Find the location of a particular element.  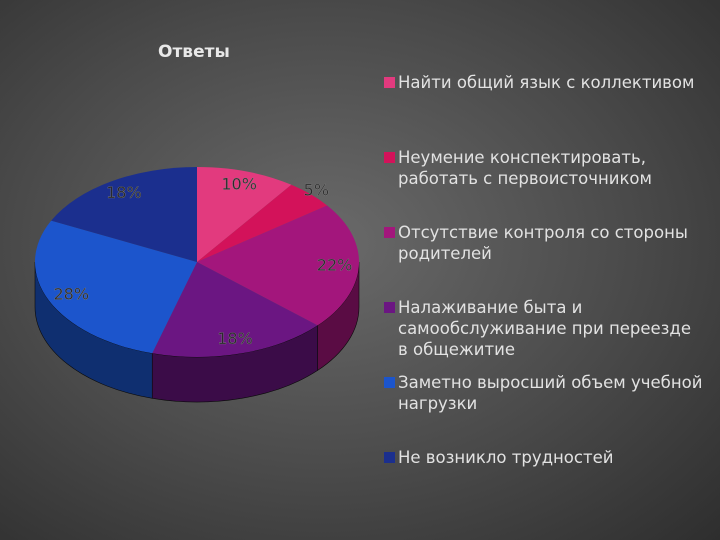

legend-item: Заметно выросший объем учебной нагрузки is located at coordinates (544, 409).